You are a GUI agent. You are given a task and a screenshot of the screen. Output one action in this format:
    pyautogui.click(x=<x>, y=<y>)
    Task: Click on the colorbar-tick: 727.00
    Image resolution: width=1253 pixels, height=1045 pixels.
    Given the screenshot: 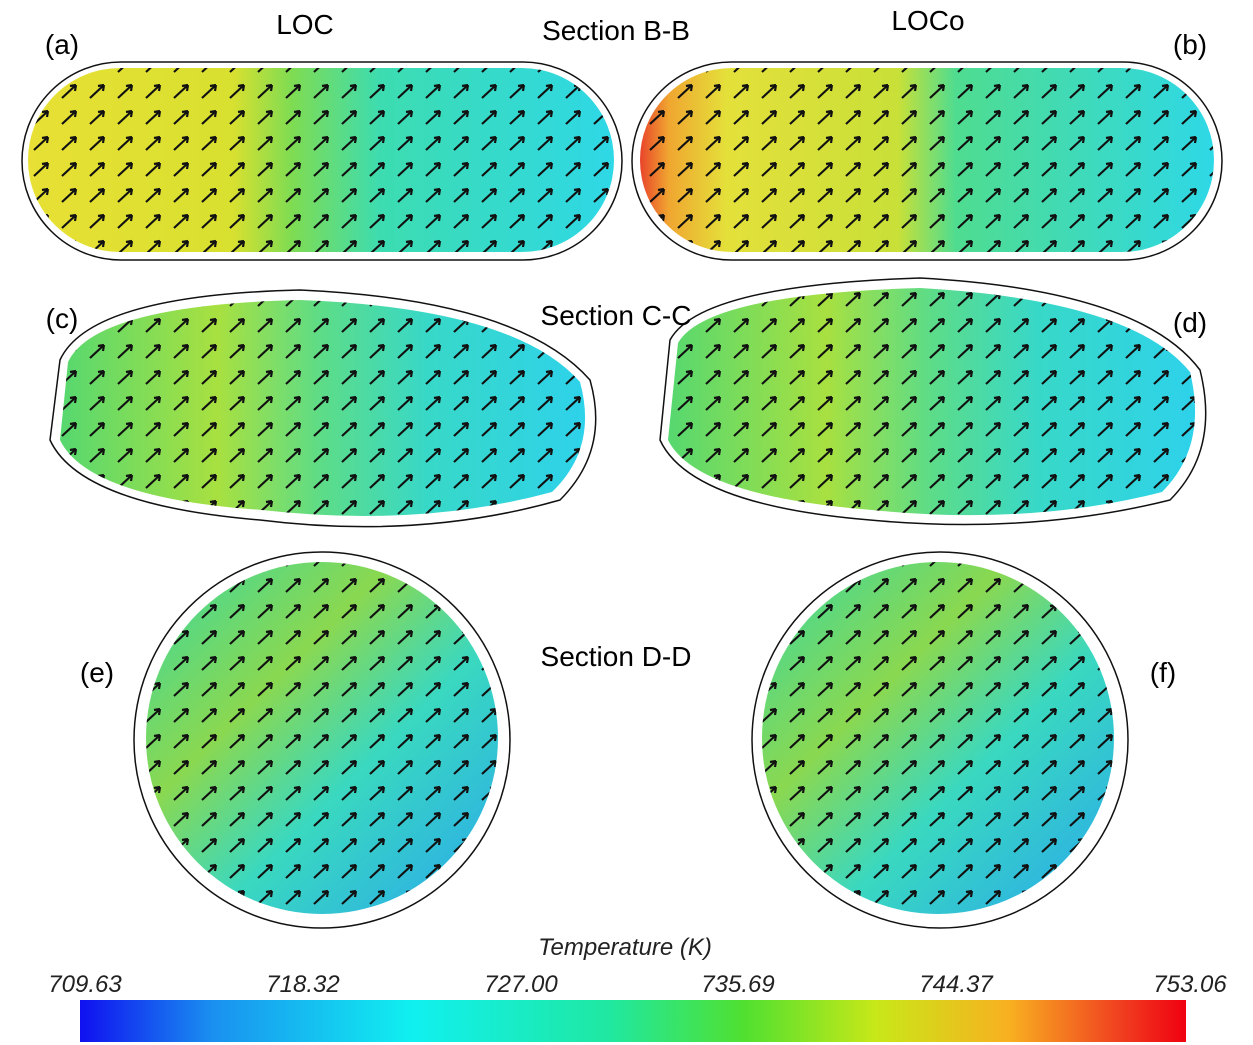 What is the action you would take?
    pyautogui.click(x=521, y=984)
    